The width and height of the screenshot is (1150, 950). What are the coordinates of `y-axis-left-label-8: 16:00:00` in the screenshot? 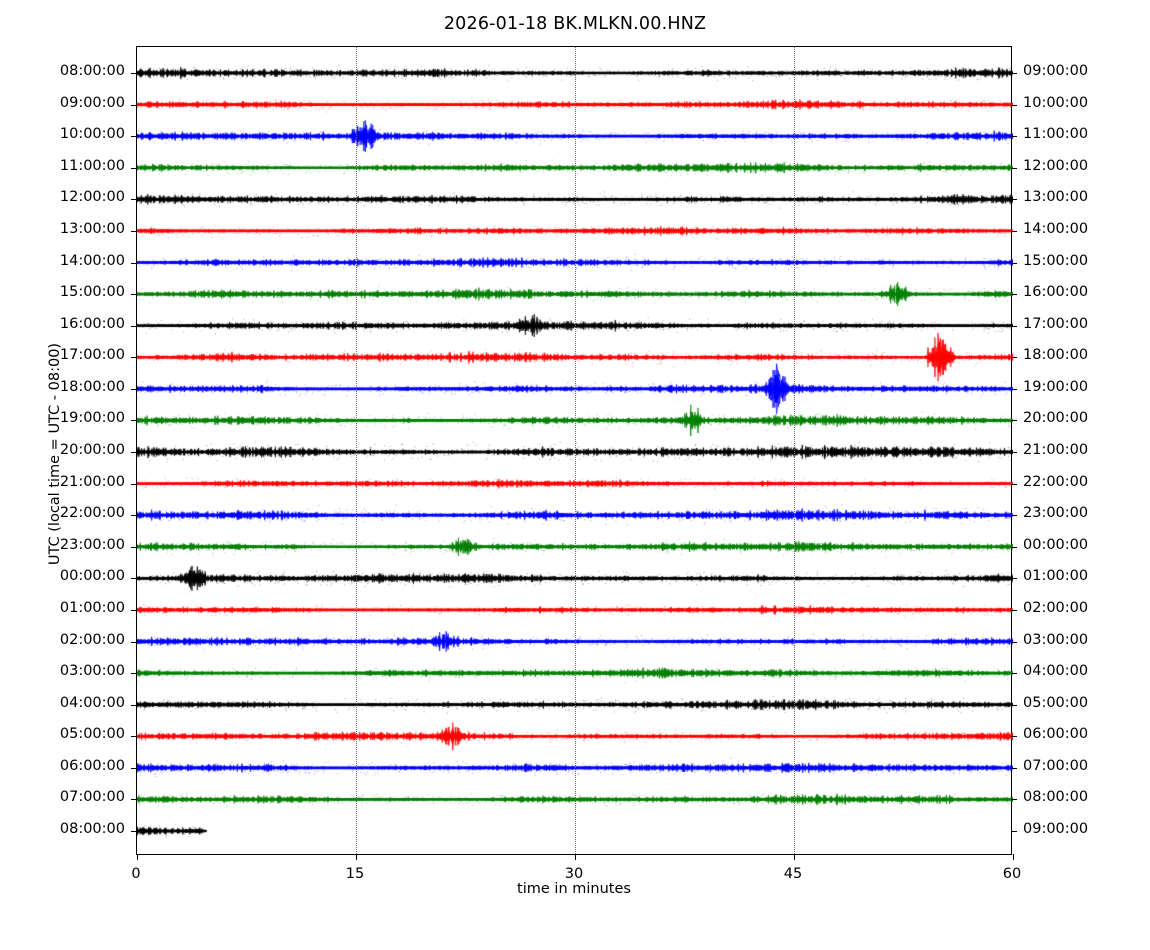 It's located at (92, 323).